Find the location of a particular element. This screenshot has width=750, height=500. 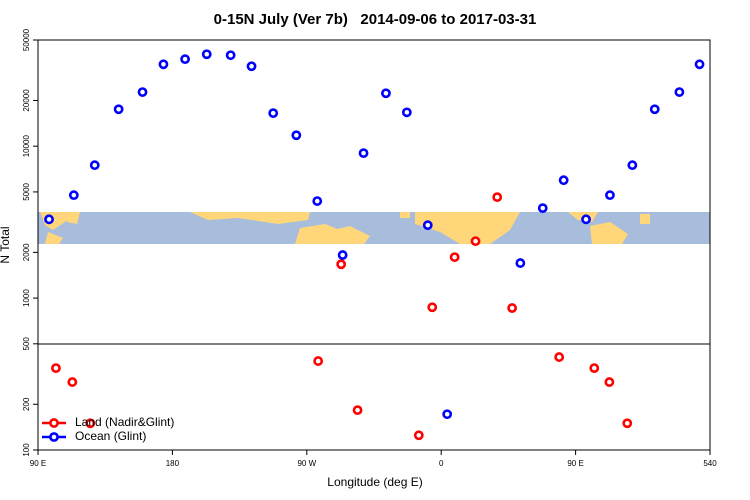

y-tick-label: 1000 is located at coordinates (26, 298).